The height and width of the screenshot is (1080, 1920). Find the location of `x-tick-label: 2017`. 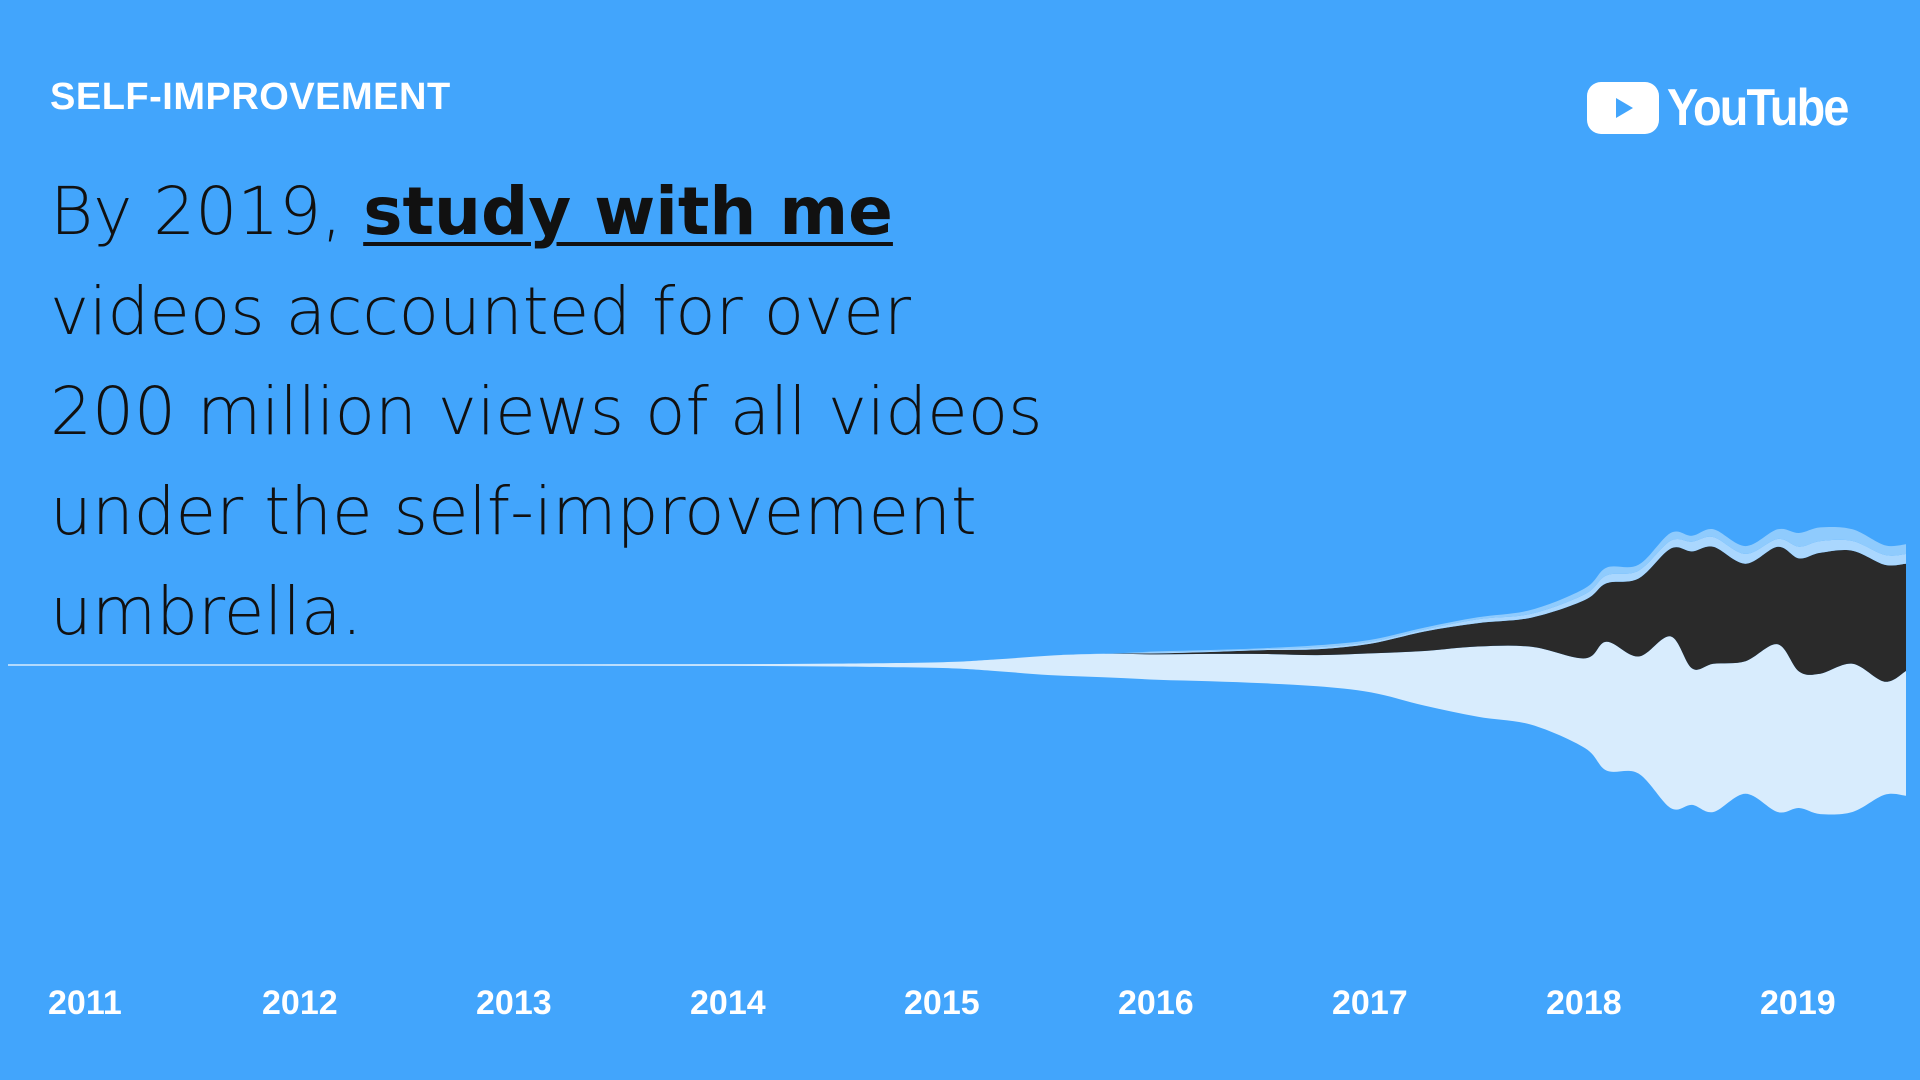

x-tick-label: 2017 is located at coordinates (1370, 1003).